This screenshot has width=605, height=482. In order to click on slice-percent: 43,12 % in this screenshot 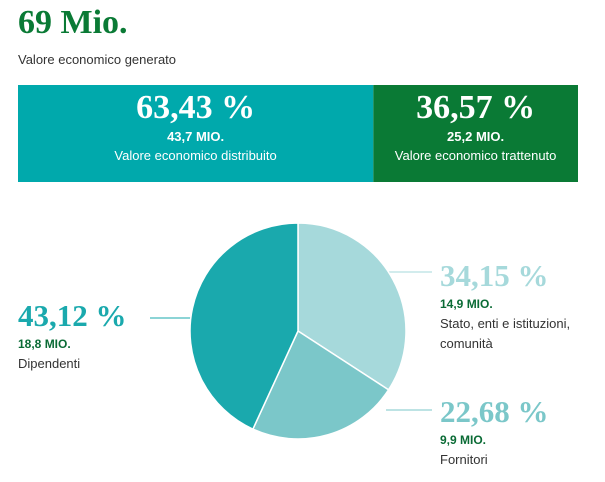, I will do `click(72, 315)`.